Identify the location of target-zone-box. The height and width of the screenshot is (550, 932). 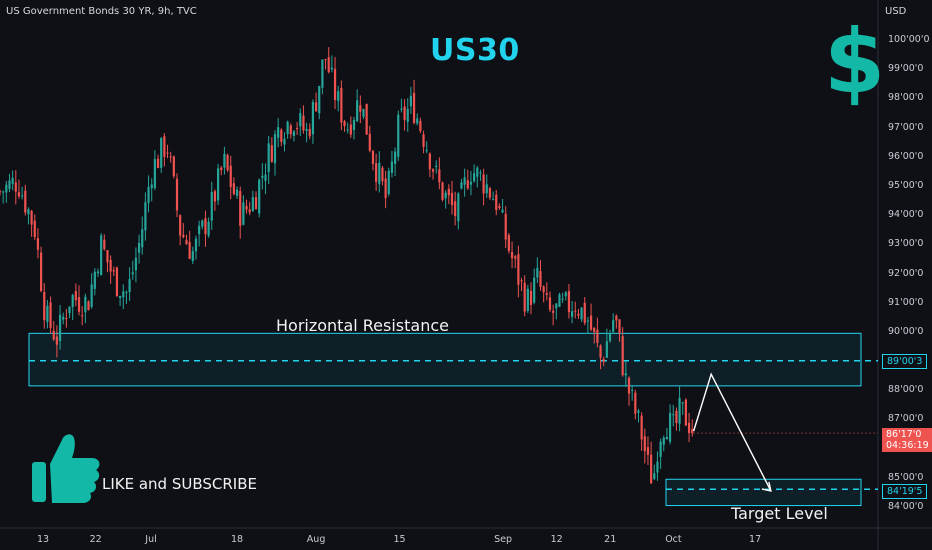
(763, 492).